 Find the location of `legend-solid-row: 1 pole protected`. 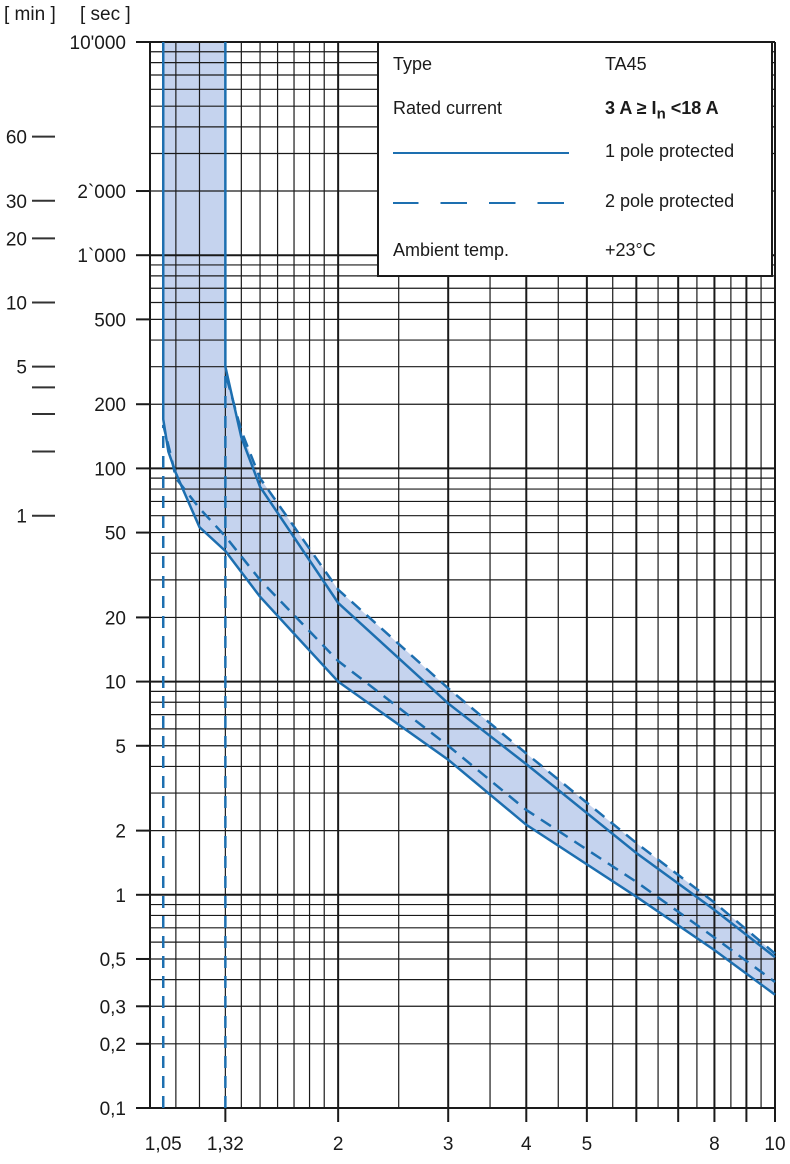

legend-solid-row: 1 pole protected is located at coordinates (577, 153).